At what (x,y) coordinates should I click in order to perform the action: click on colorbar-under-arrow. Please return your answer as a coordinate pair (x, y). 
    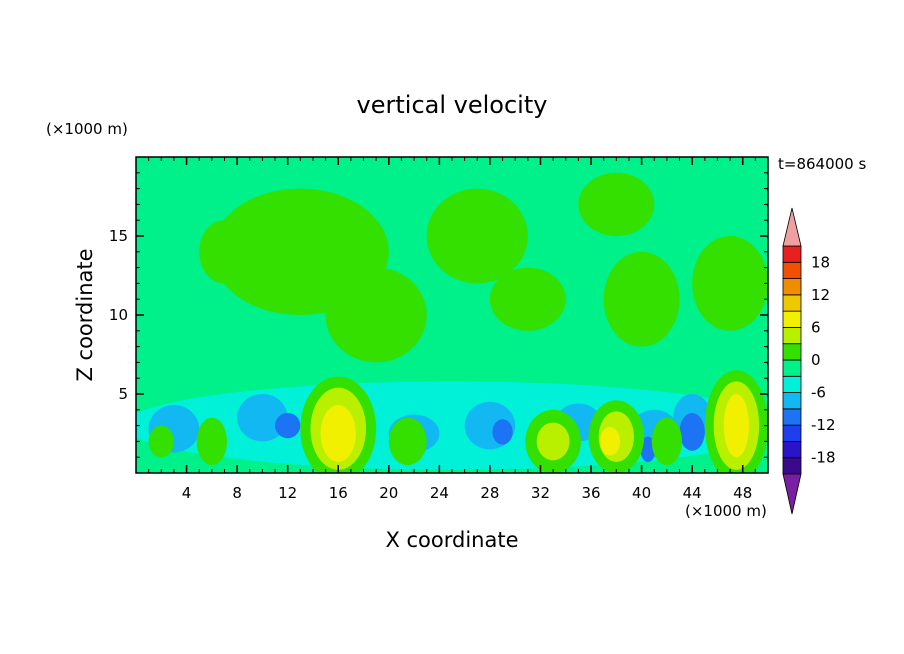
    Looking at the image, I should click on (792, 494).